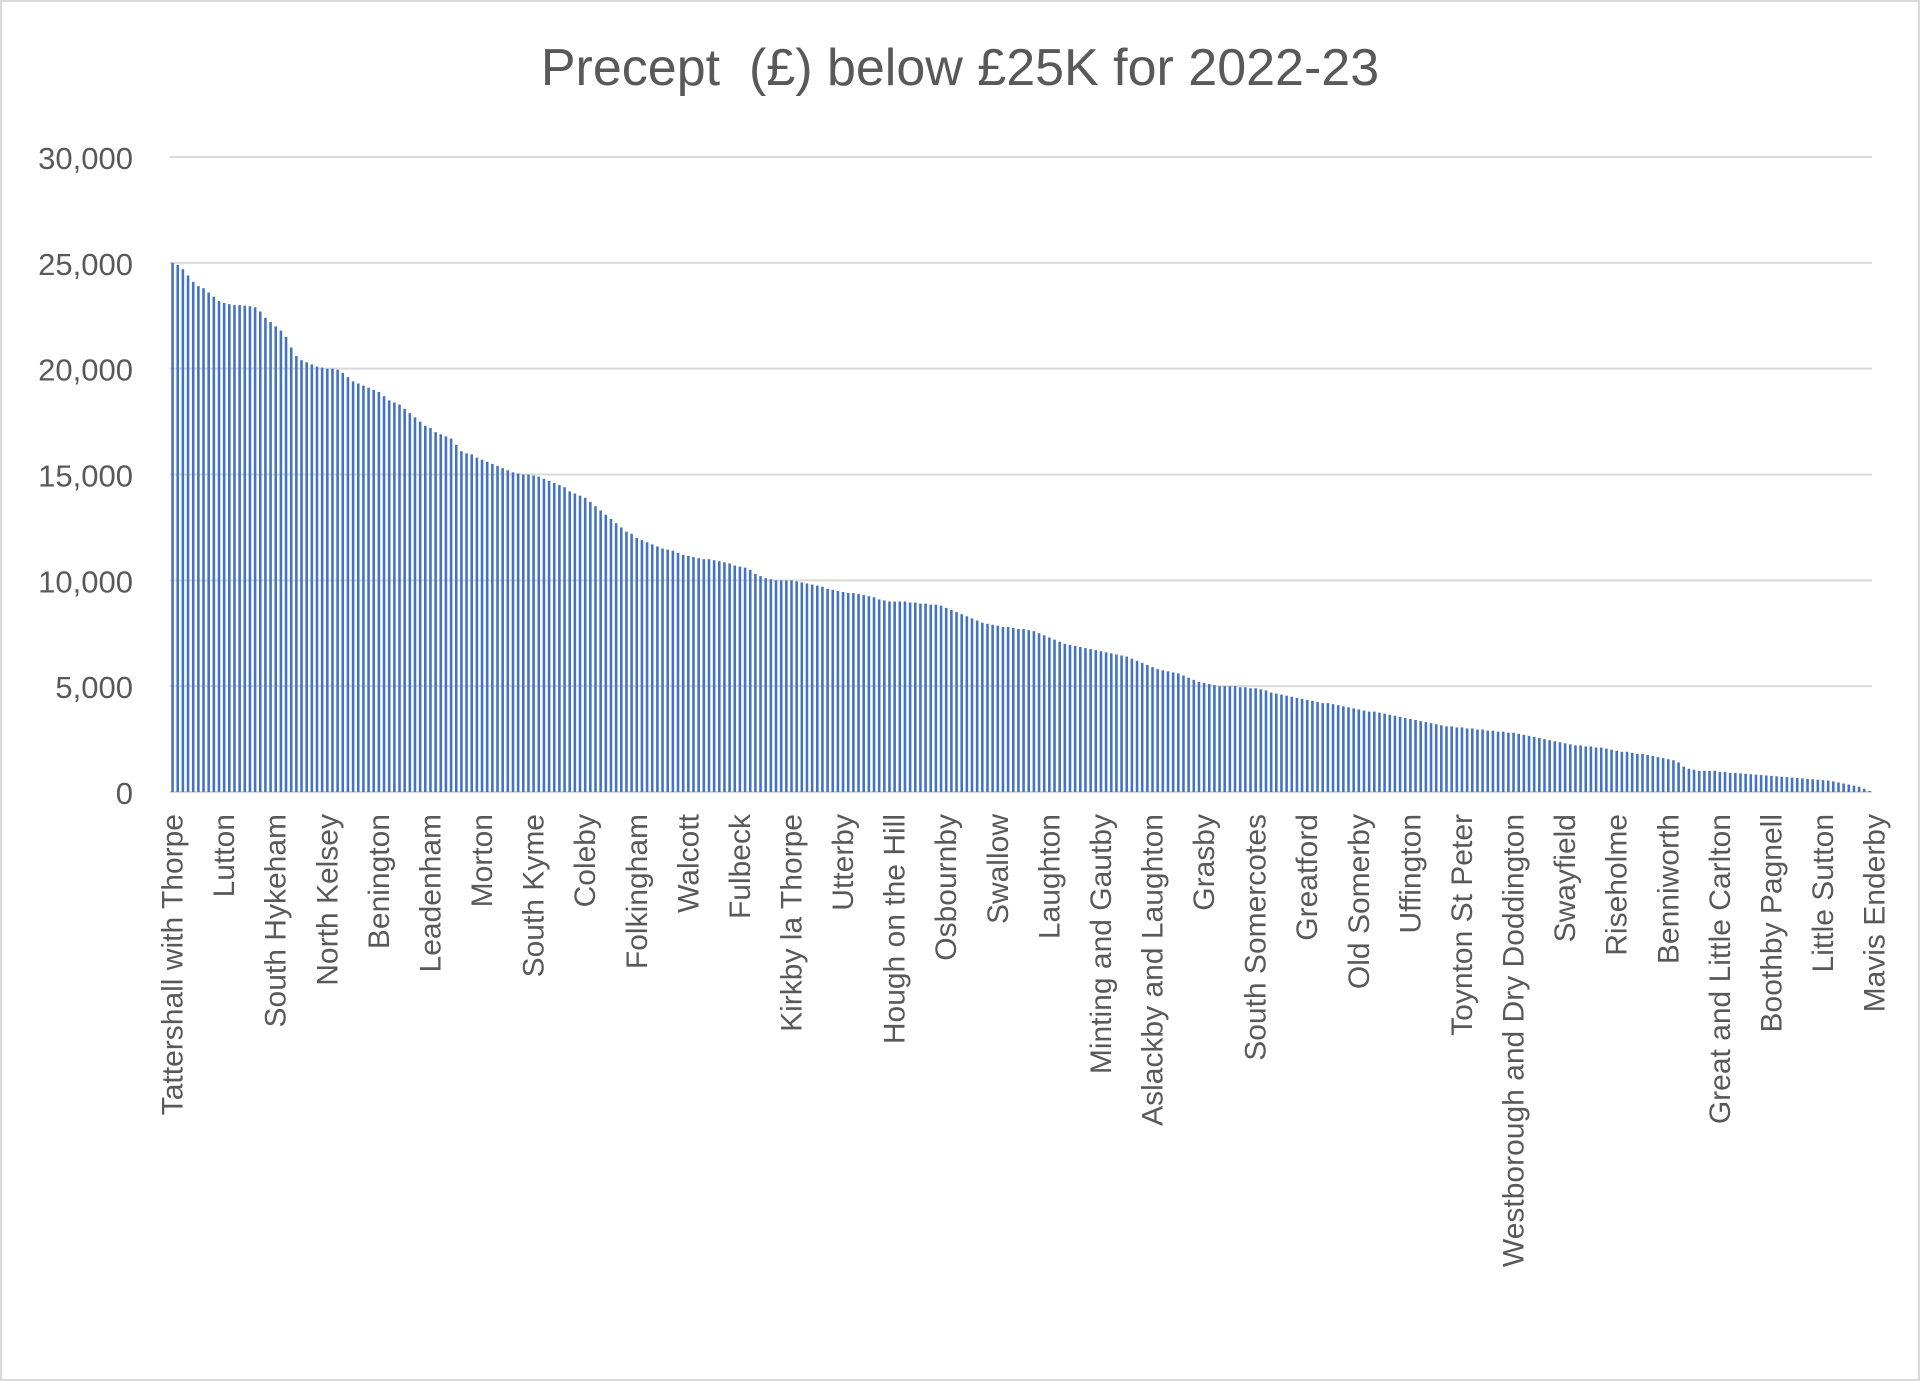  What do you see at coordinates (224, 855) in the screenshot?
I see `x-tick-label: Lutton` at bounding box center [224, 855].